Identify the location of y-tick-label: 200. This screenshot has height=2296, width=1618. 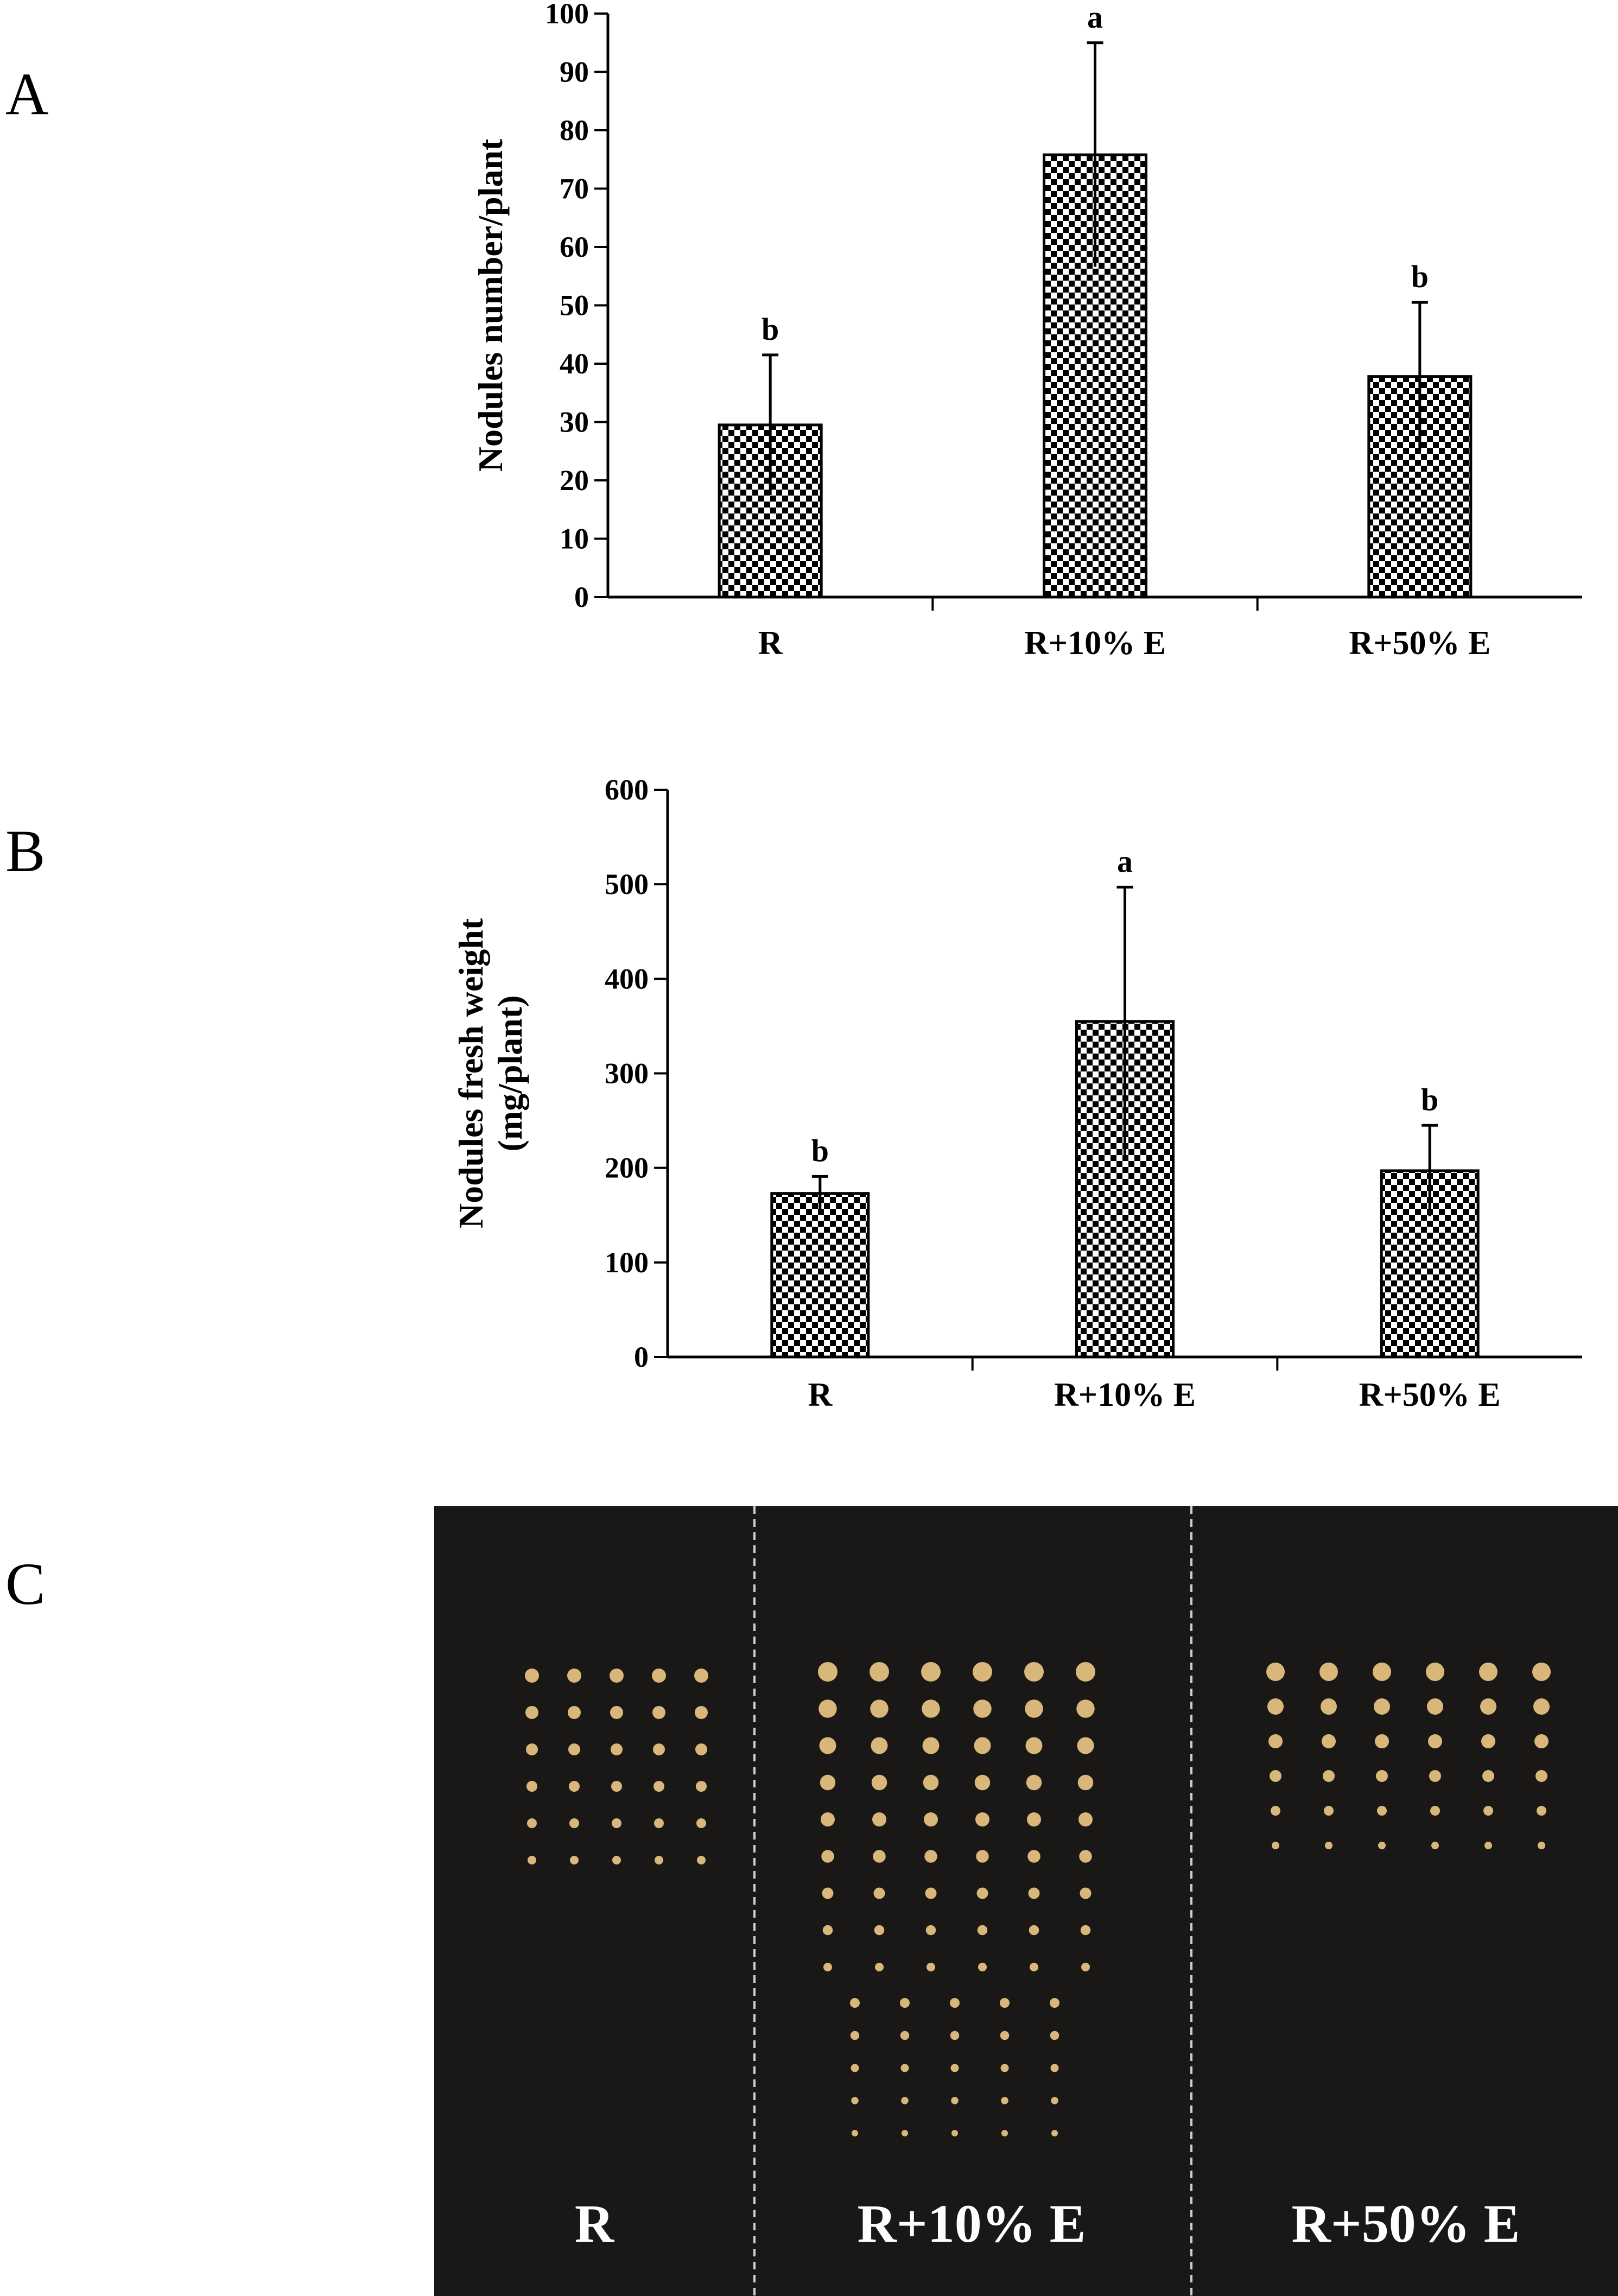
(627, 1168).